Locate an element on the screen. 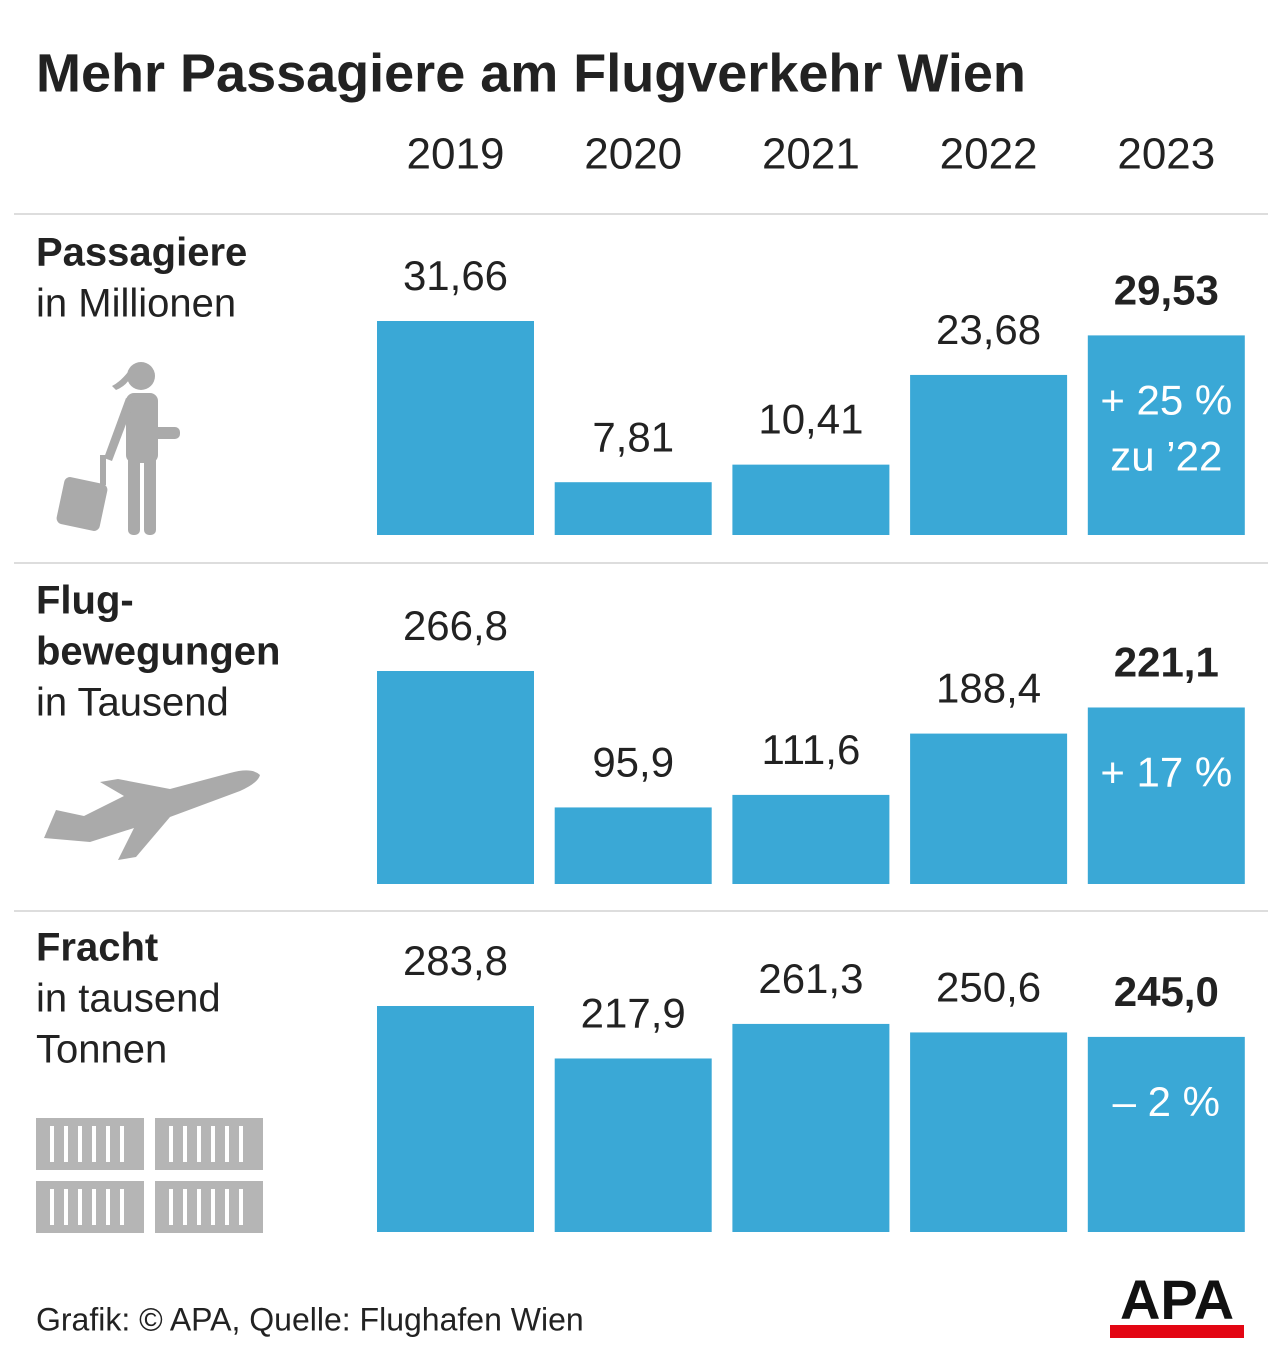 This screenshot has height=1366, width=1280. panel-subtitle: in Tausend is located at coordinates (132, 703).